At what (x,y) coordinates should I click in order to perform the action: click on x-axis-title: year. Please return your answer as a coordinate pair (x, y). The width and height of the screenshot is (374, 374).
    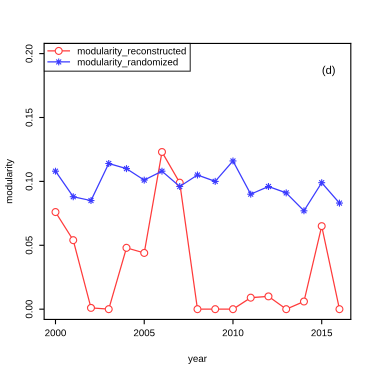
    Looking at the image, I should click on (197, 360).